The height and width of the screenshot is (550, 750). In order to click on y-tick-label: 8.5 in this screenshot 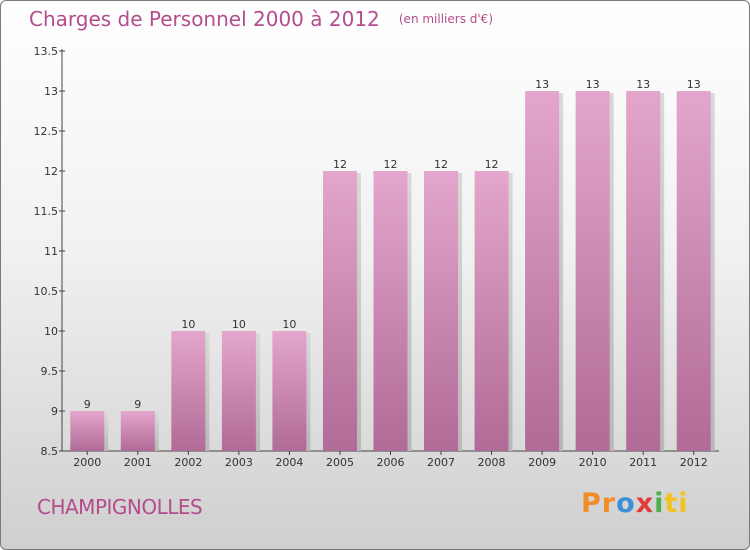, I will do `click(50, 451)`.